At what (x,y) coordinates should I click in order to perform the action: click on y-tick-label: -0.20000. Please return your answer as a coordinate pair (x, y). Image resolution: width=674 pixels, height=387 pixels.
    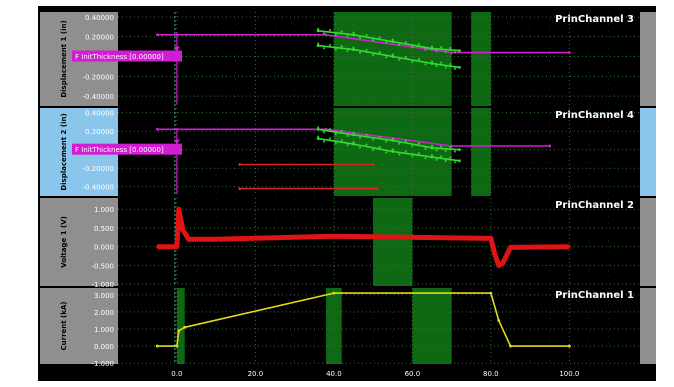
    Looking at the image, I should click on (98, 77).